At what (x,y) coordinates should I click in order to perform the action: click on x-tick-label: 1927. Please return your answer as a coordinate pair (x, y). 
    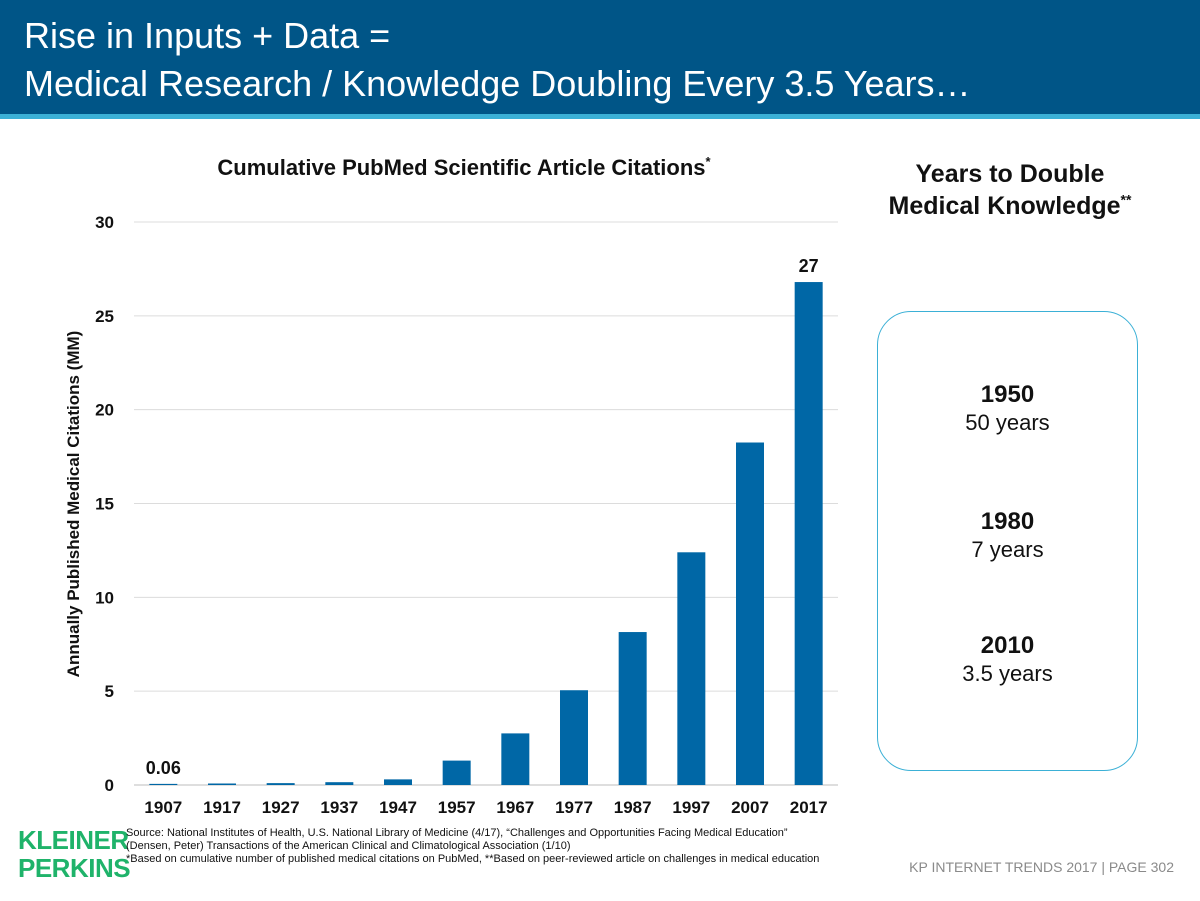
    Looking at the image, I should click on (281, 807).